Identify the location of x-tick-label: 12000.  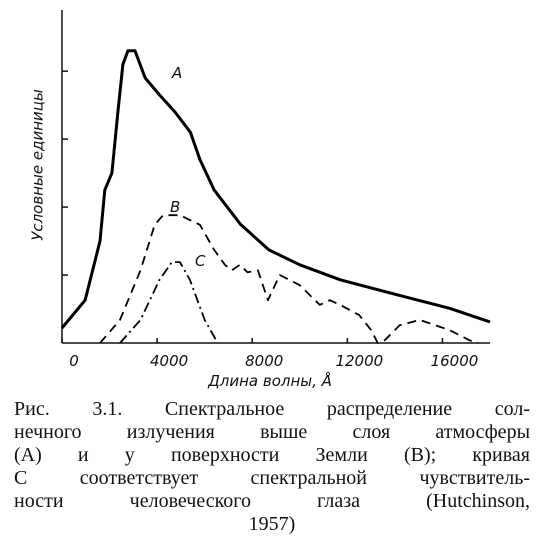
(359, 361).